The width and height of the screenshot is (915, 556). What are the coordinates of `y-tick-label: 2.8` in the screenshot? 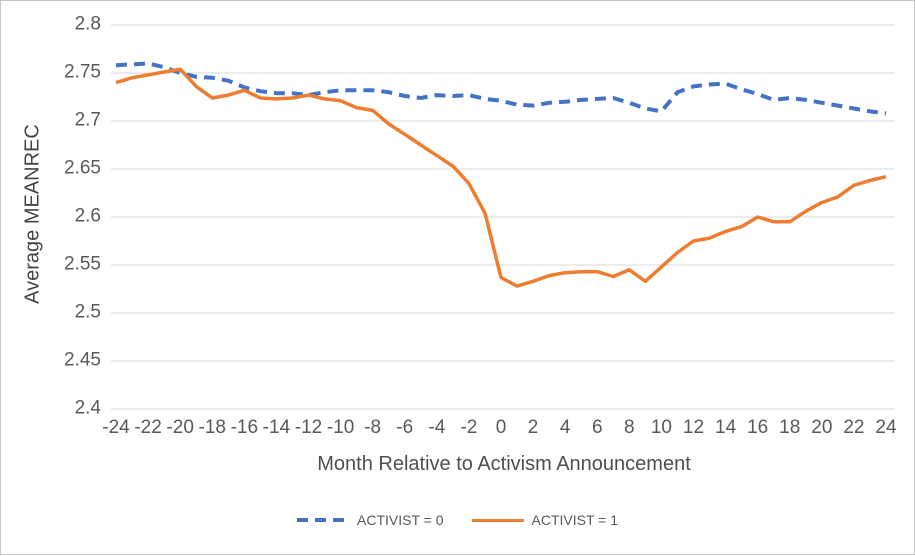 It's located at (87, 24).